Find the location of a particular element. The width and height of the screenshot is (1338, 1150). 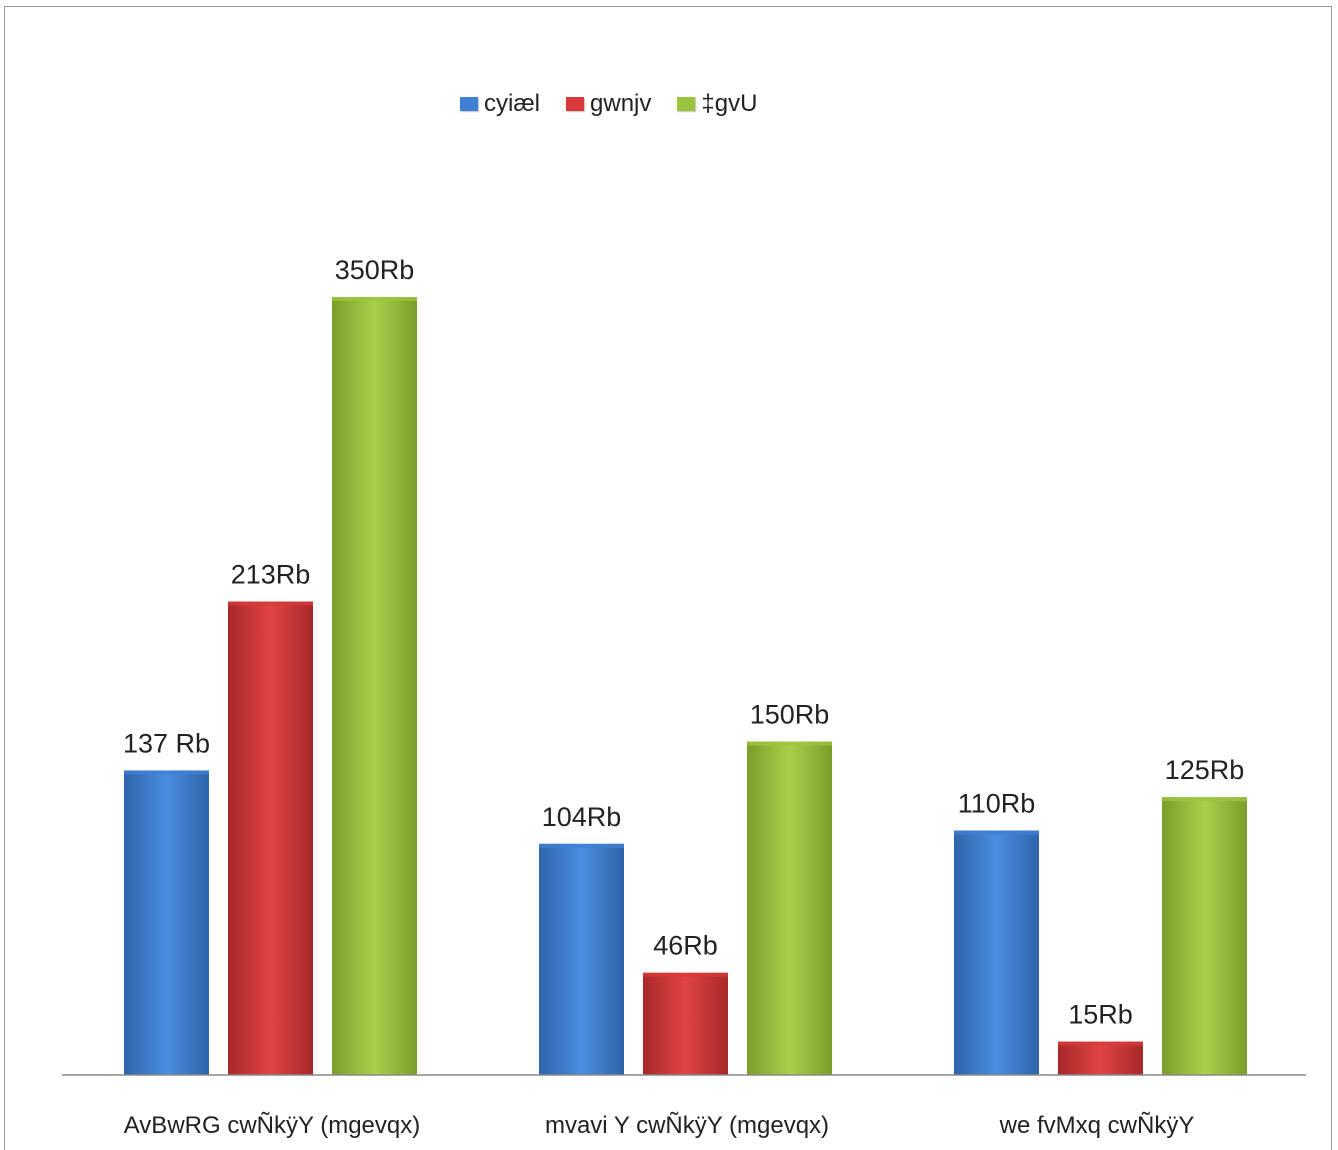

data-label-1-1: 46Rb is located at coordinates (685, 946).